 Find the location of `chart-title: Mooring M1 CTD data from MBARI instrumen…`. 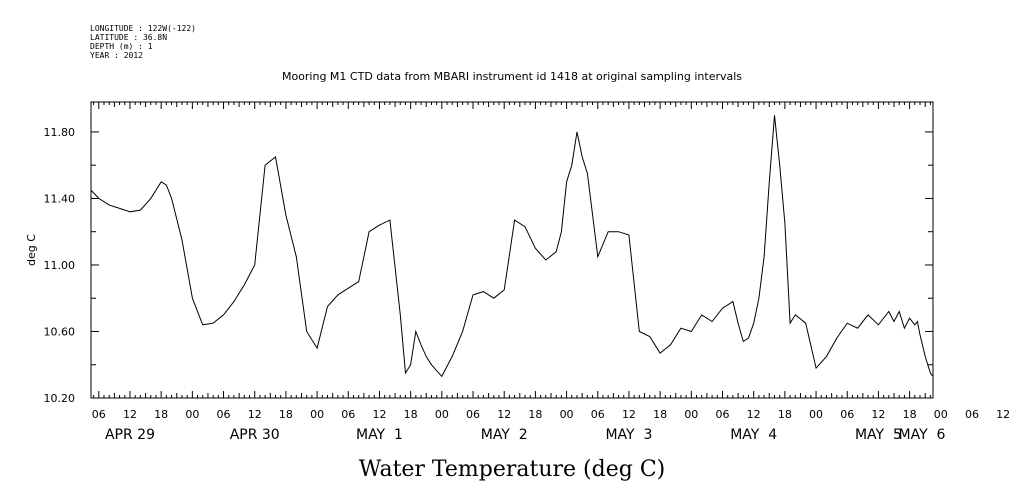

chart-title: Mooring M1 CTD data from MBARI instrumen… is located at coordinates (512, 76).